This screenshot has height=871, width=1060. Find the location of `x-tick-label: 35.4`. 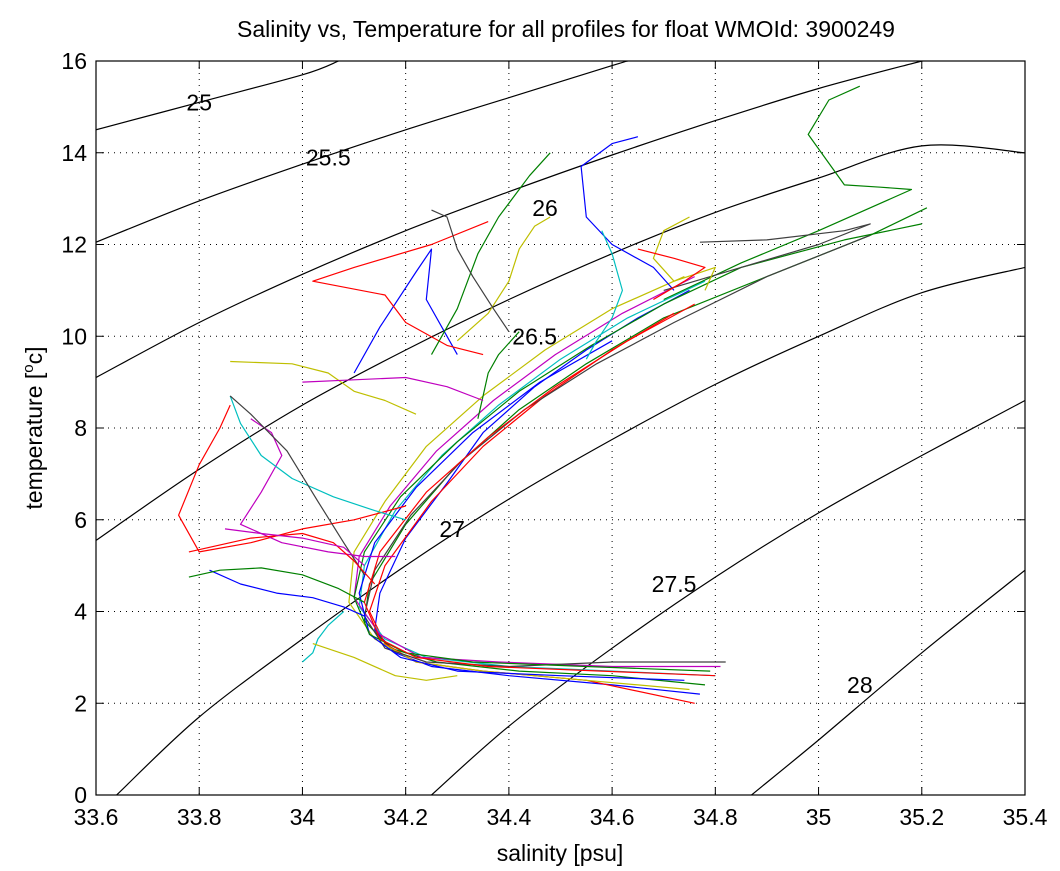

x-tick-label: 35.4 is located at coordinates (1025, 817).